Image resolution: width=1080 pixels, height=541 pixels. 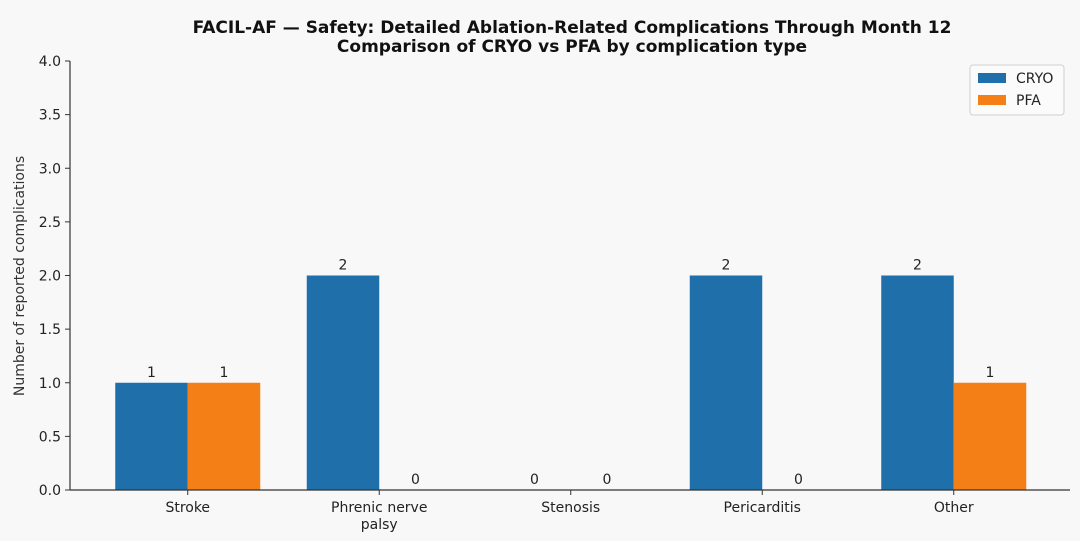 What do you see at coordinates (379, 516) in the screenshot?
I see `x-tick-label: Phrenic nerve palsy` at bounding box center [379, 516].